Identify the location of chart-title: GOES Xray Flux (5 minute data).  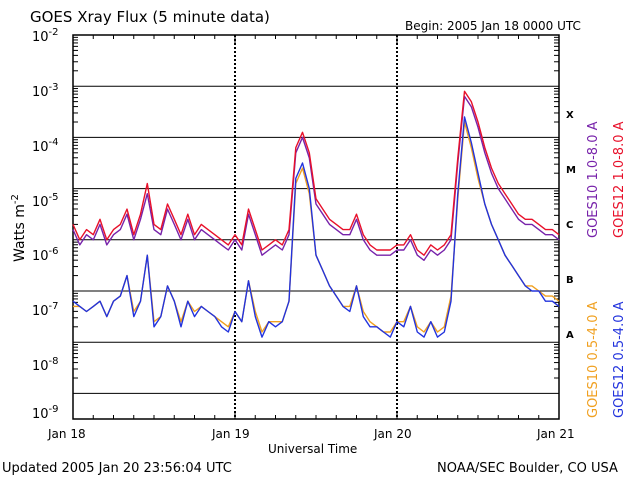
(150, 17).